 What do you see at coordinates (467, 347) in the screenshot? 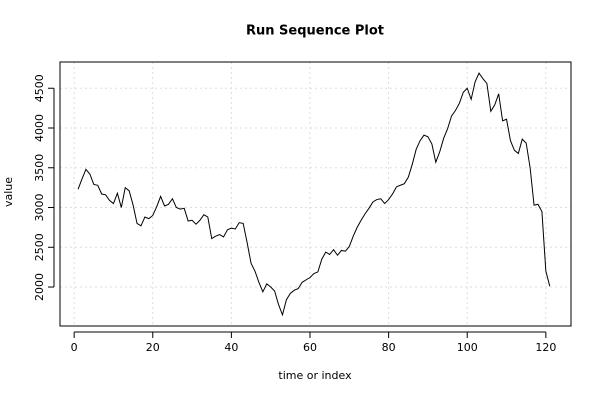
I see `x-tick-label: 100` at bounding box center [467, 347].